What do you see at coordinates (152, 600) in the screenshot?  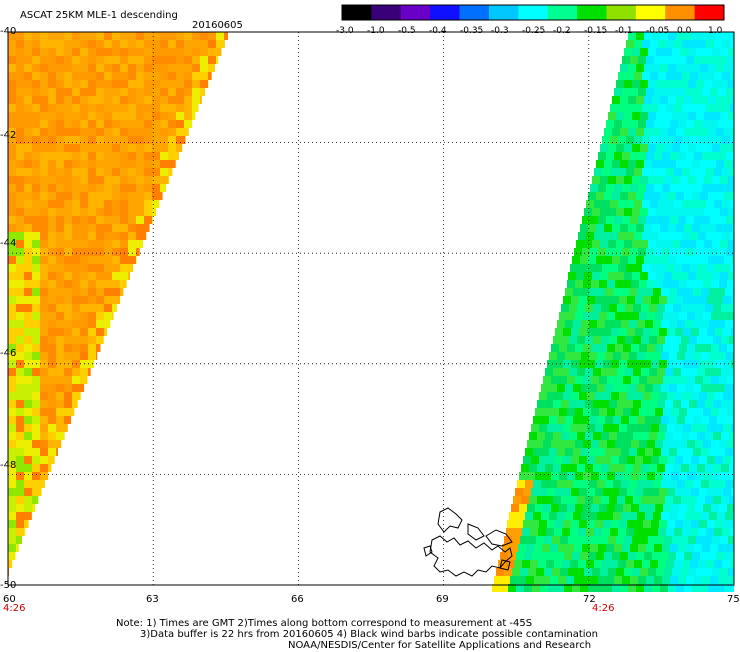 I see `lon-label-63: 63` at bounding box center [152, 600].